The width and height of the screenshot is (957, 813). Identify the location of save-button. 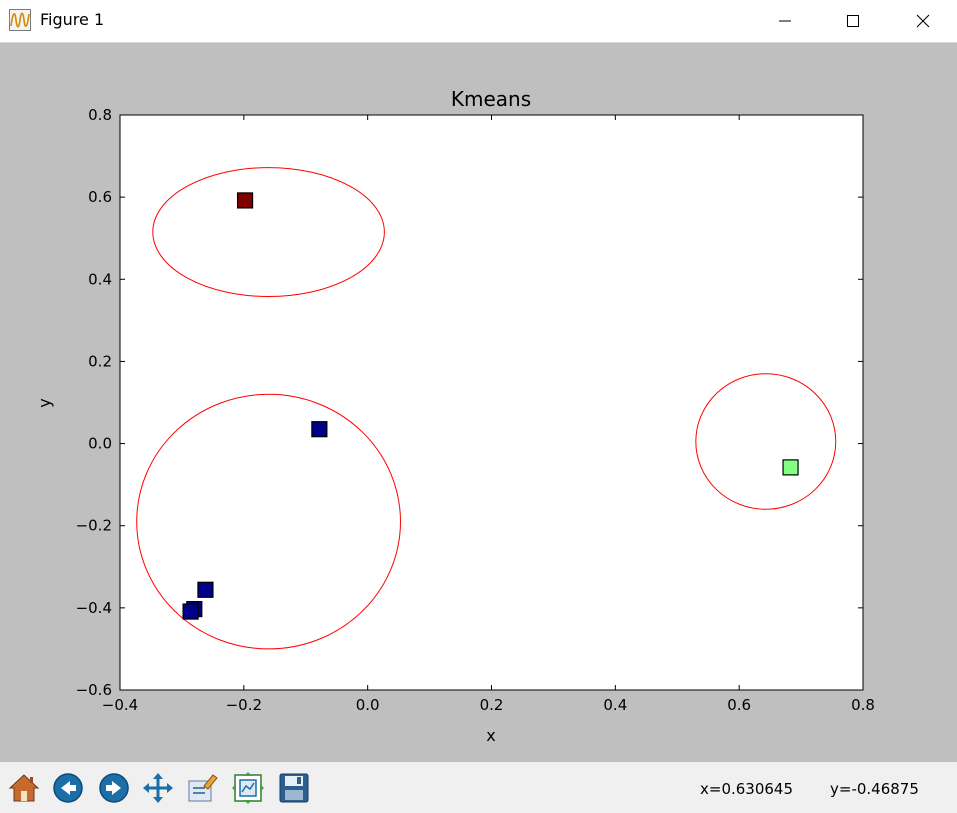
(294, 788).